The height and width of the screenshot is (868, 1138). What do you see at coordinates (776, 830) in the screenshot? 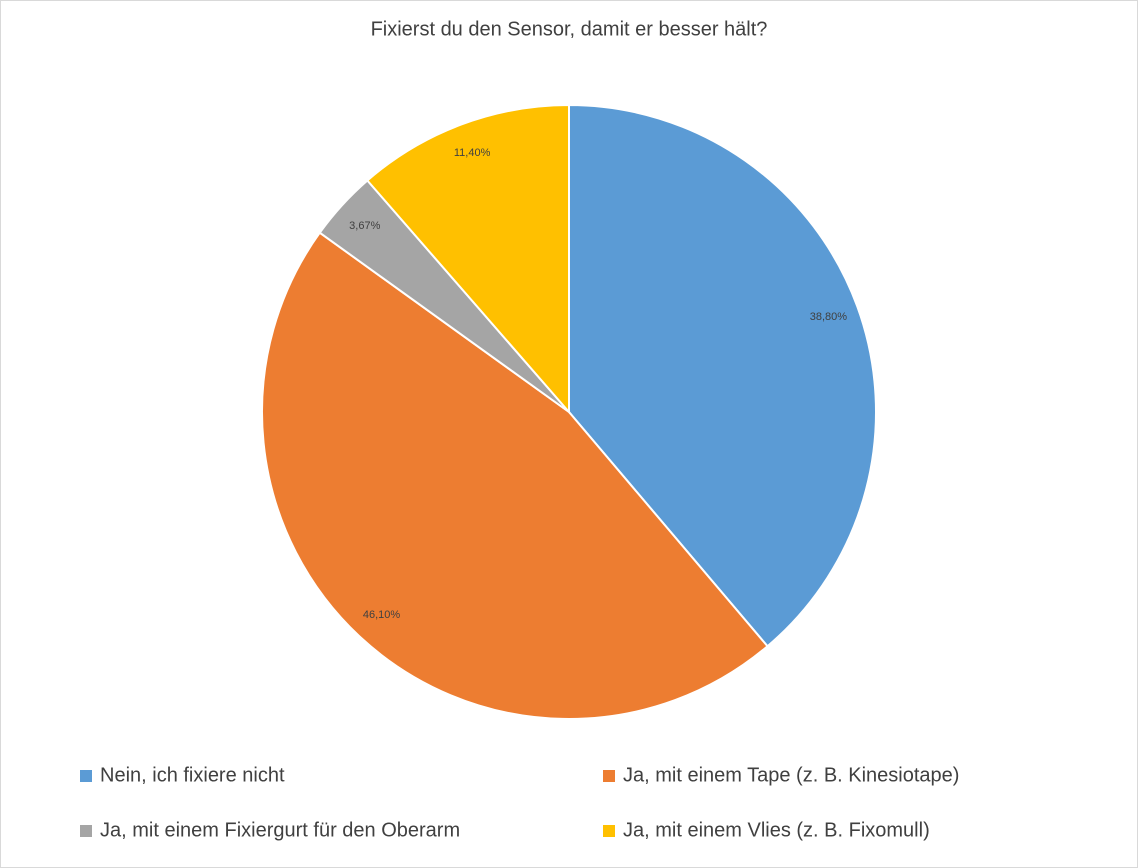
I see `legend-label: Ja, mit einem Vlies (z. B. Fixomull)` at bounding box center [776, 830].